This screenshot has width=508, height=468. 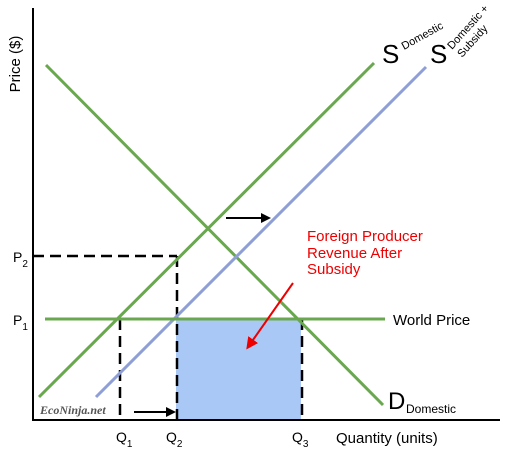 What do you see at coordinates (396, 401) in the screenshot?
I see `svg-text: D` at bounding box center [396, 401].